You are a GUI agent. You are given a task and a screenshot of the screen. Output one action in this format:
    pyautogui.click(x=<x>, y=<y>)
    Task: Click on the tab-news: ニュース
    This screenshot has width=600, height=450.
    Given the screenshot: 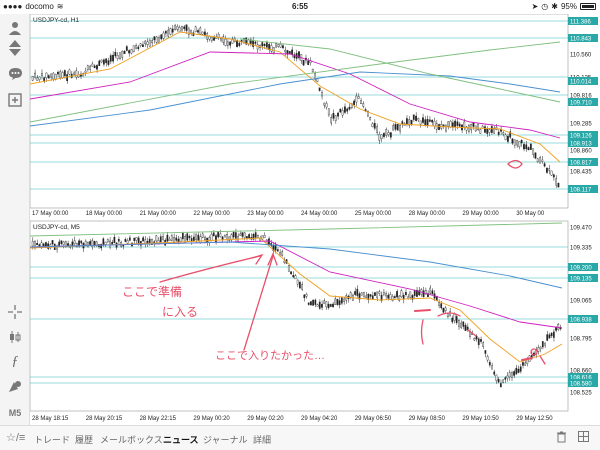 What is the action you would take?
    pyautogui.click(x=181, y=440)
    